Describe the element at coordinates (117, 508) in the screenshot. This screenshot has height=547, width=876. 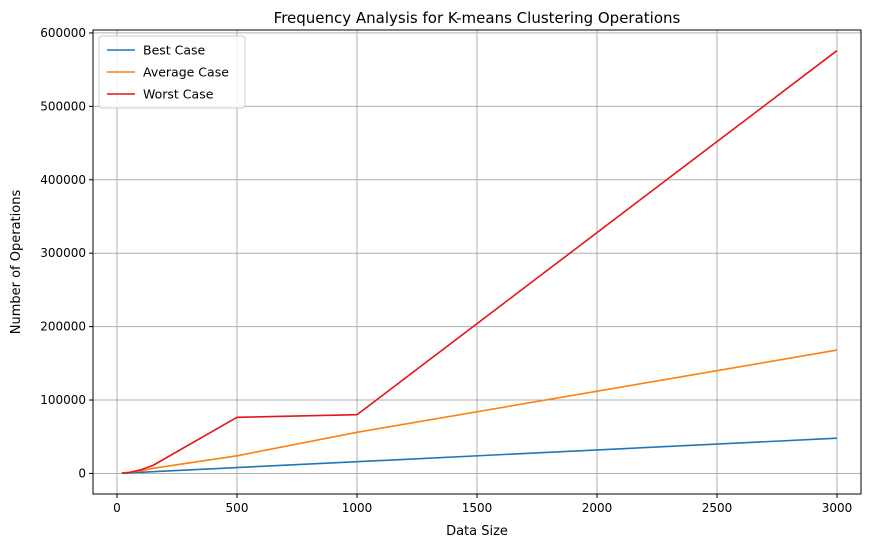
I see `x-tick-label: 0` at that location.